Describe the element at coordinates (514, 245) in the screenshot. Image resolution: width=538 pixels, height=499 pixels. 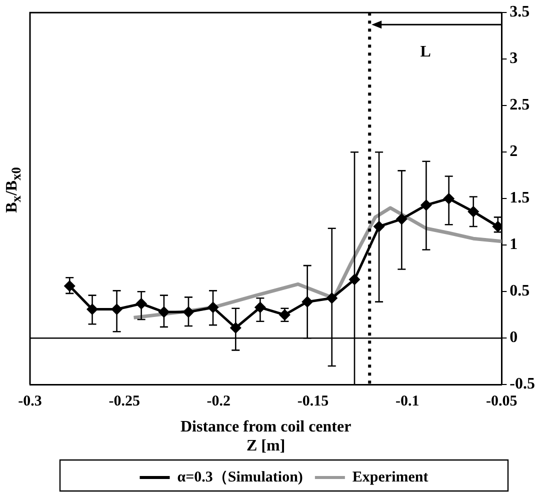
I see `y-tick-label: 1` at that location.